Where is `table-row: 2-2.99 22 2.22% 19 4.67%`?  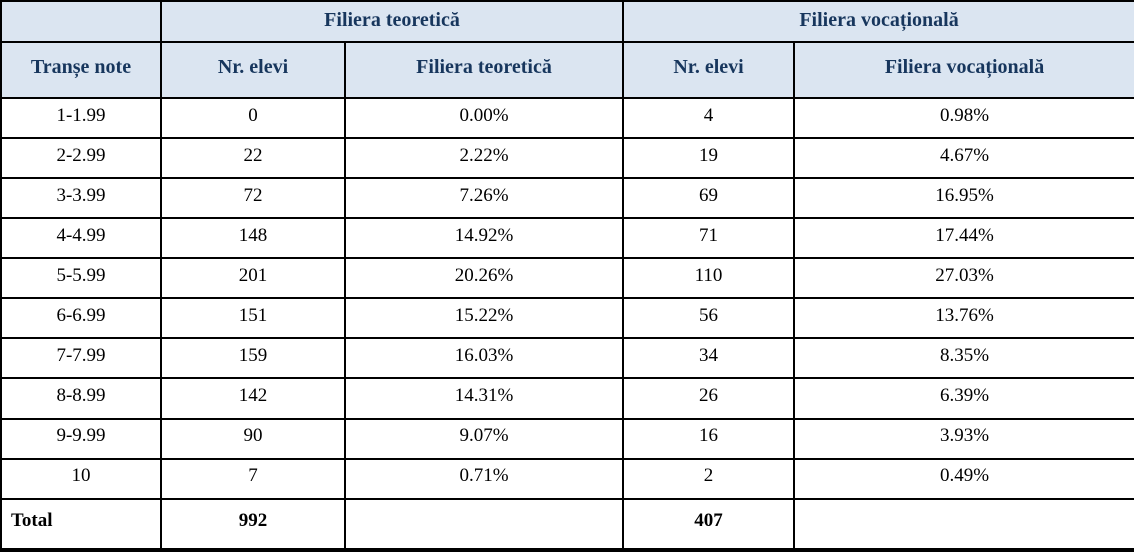
table-row: 2-2.99 22 2.22% 19 4.67% is located at coordinates (567, 158).